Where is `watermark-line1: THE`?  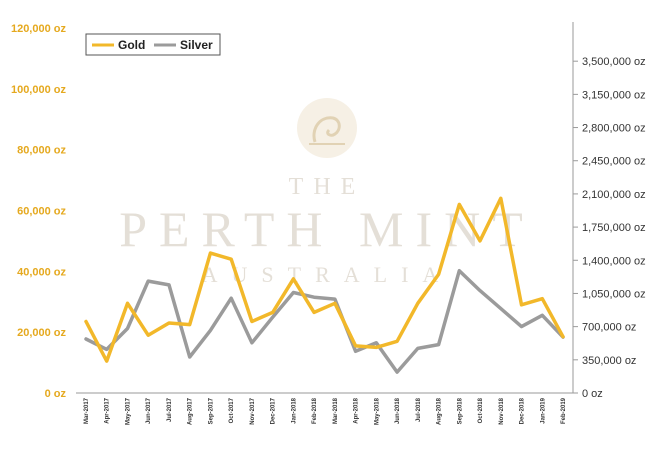 watermark-line1: THE is located at coordinates (327, 187).